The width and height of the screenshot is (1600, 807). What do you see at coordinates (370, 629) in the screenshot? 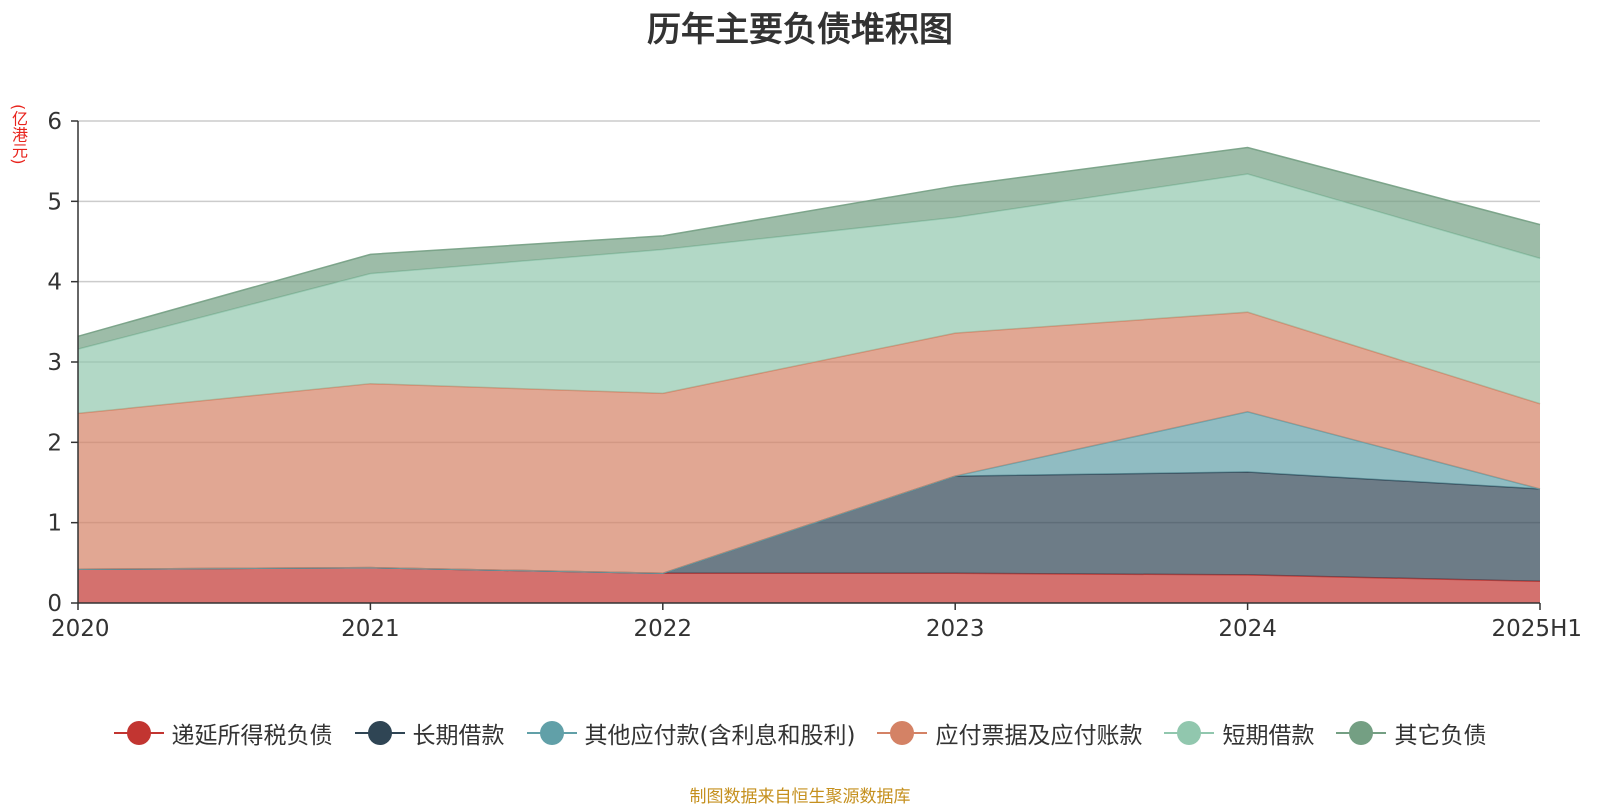
I see `x-tick-label-1: 2021` at bounding box center [370, 629].